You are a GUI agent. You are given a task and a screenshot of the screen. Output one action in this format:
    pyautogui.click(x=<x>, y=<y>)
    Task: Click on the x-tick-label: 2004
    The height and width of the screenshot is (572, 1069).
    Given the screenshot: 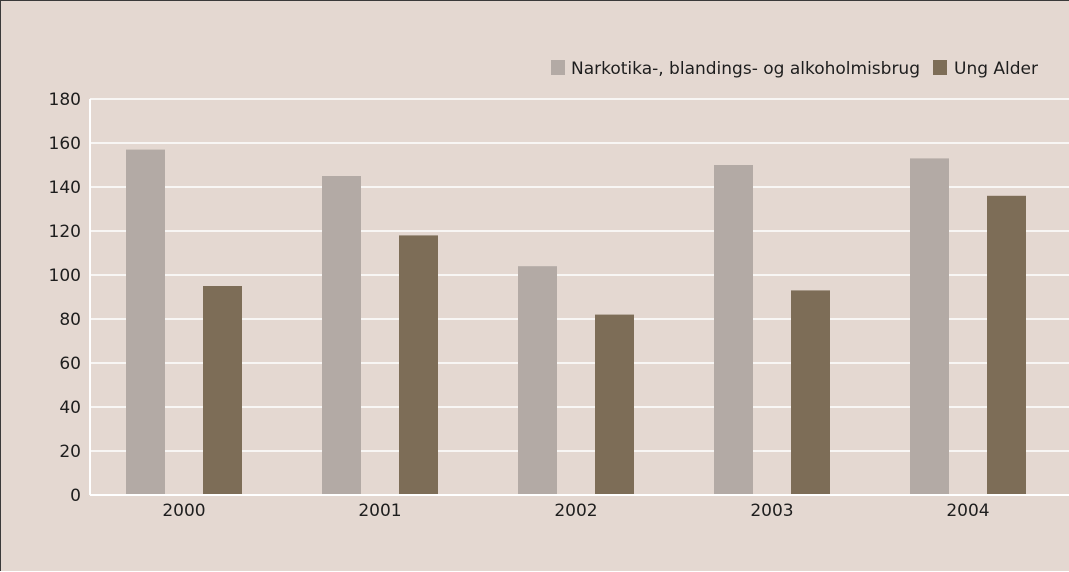 What is the action you would take?
    pyautogui.click(x=967, y=511)
    